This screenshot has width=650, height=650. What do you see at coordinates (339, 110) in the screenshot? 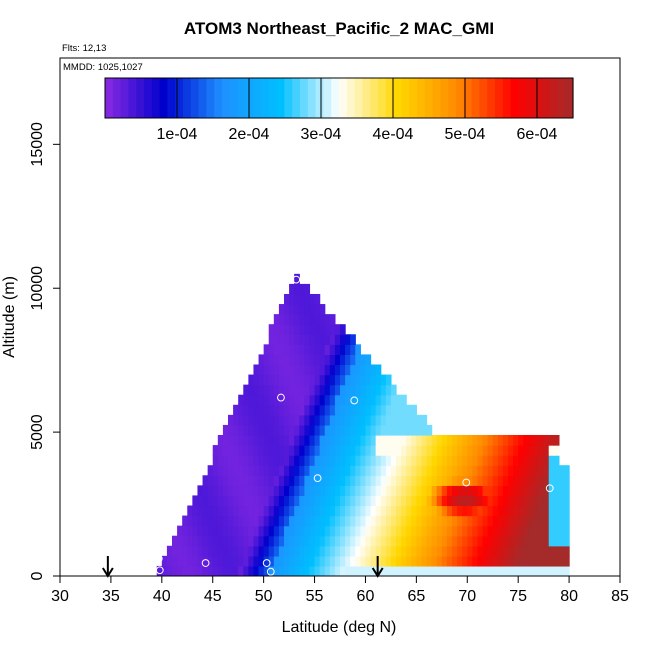
I see `colorbar: 1e-04 2e-04 3e-04 4e-04 5e-04 6e-04` at bounding box center [339, 110].